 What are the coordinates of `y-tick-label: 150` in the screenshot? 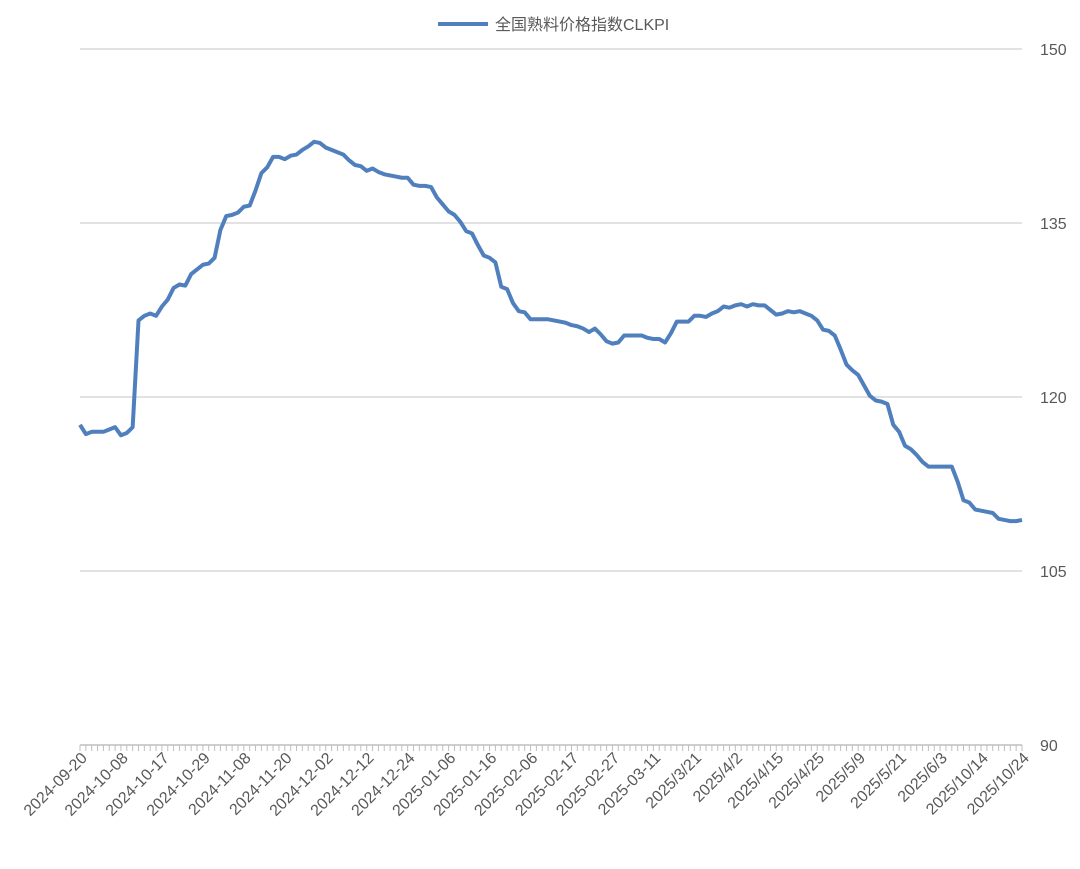 It's located at (1053, 50).